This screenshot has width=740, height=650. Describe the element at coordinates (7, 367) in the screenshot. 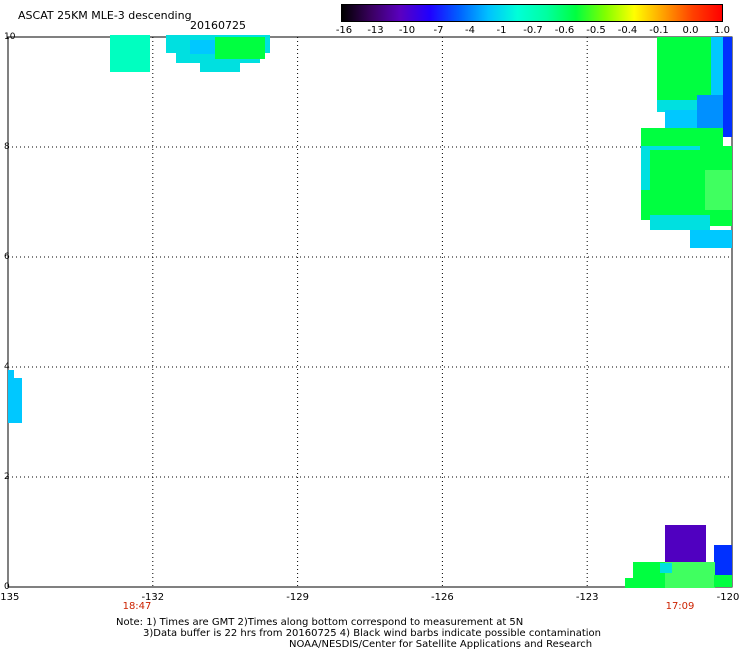

I see `y-tick-label: 4` at that location.